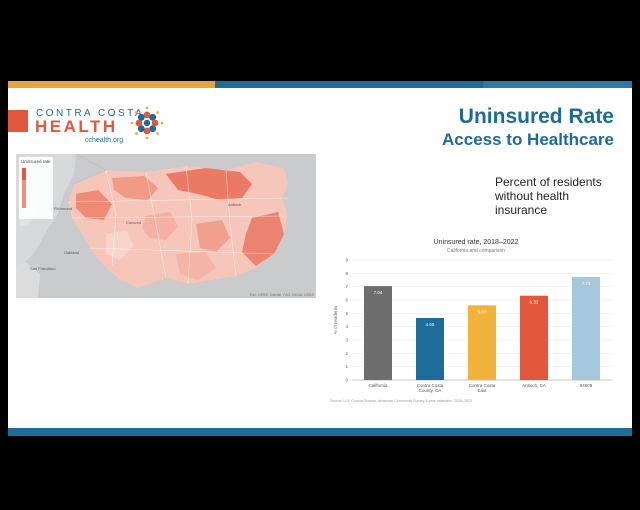 The width and height of the screenshot is (640, 510). What do you see at coordinates (430, 388) in the screenshot?
I see `x-tick-label: Contra Costa County, CA` at bounding box center [430, 388].